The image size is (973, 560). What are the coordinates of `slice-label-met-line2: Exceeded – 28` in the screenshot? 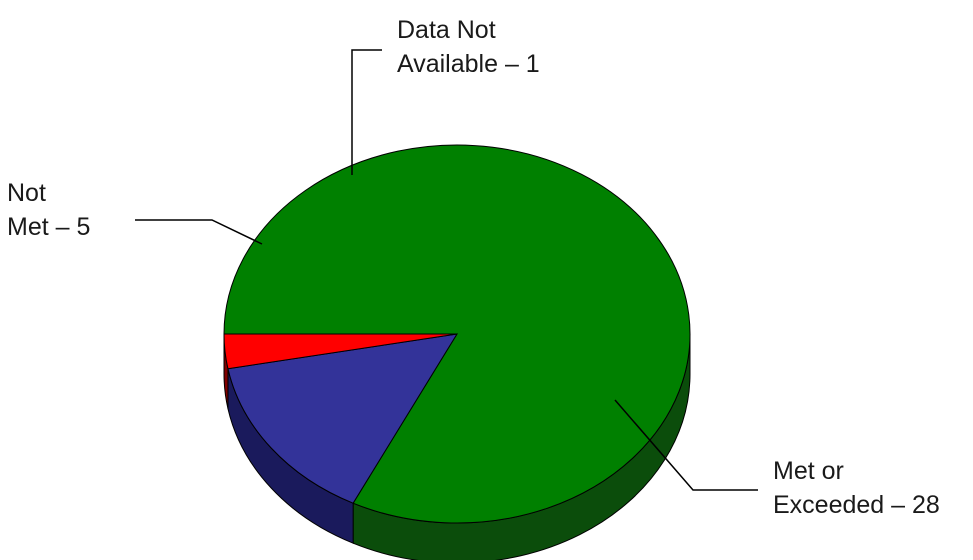 It's located at (856, 505).